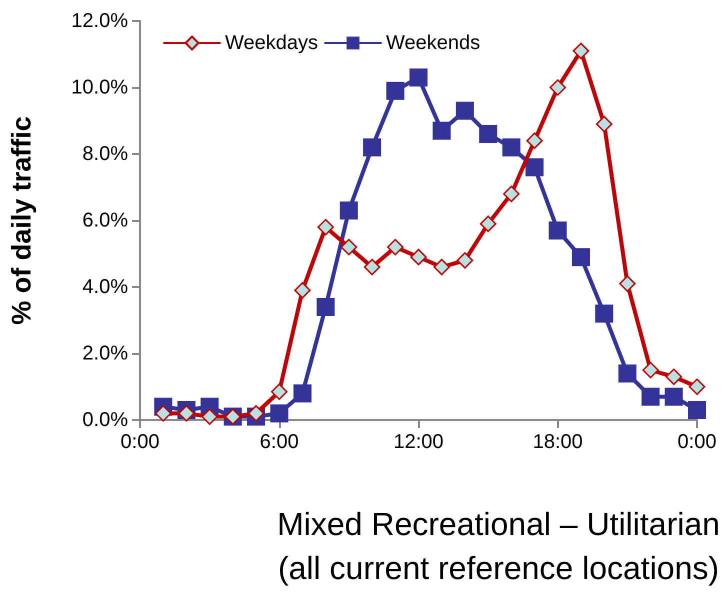 The height and width of the screenshot is (596, 728). Describe the element at coordinates (99, 87) in the screenshot. I see `y-tick-label: 10.0%` at that location.